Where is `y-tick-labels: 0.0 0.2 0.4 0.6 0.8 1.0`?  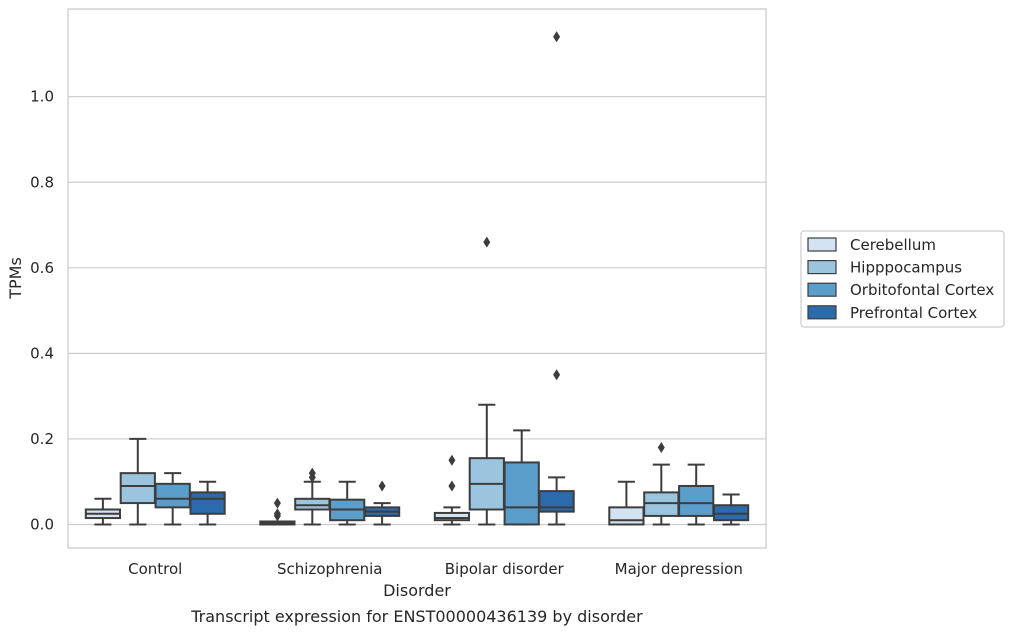 y-tick-labels: 0.0 0.2 0.4 0.6 0.8 1.0 is located at coordinates (42, 311).